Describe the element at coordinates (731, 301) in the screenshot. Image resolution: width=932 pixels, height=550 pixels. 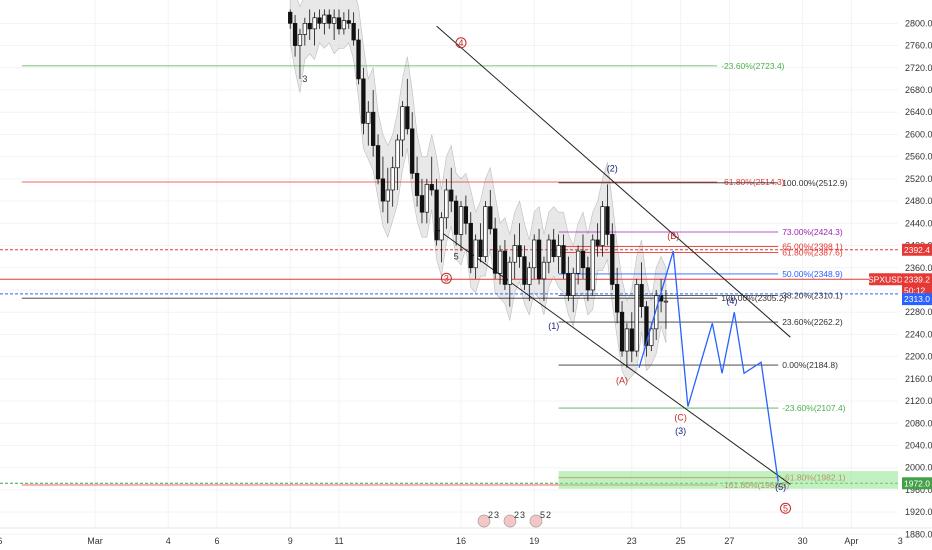
I see `wave-label: (4)` at that location.